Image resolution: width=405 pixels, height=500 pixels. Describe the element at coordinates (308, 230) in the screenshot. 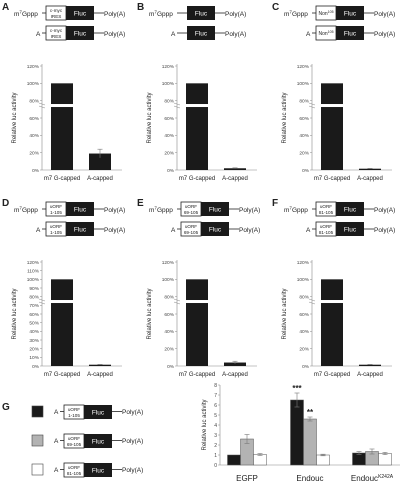

I see `a-cap-label: A` at that location.